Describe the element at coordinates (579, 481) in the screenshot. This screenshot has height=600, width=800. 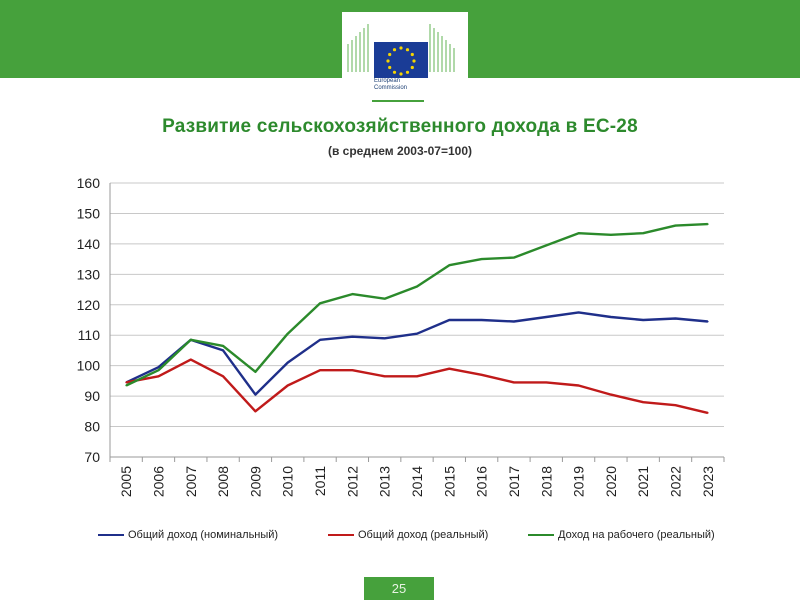
I see `x-tick-label-2019: 2019` at that location.